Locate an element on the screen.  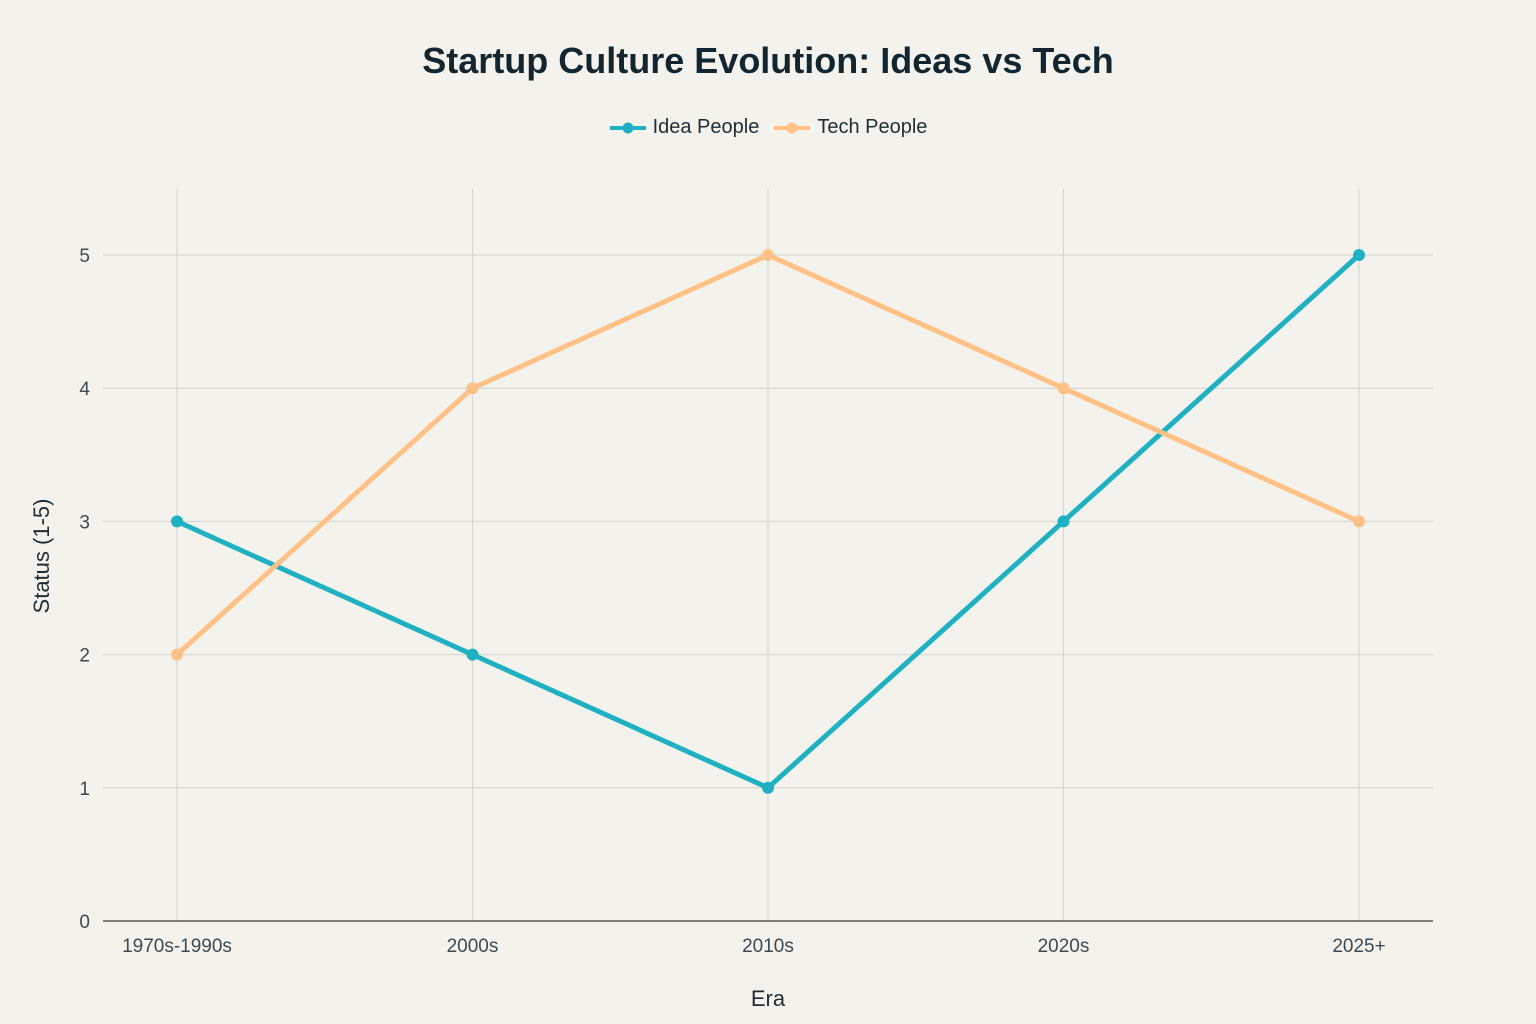
legend-item-tech-people: Tech People is located at coordinates (850, 127).